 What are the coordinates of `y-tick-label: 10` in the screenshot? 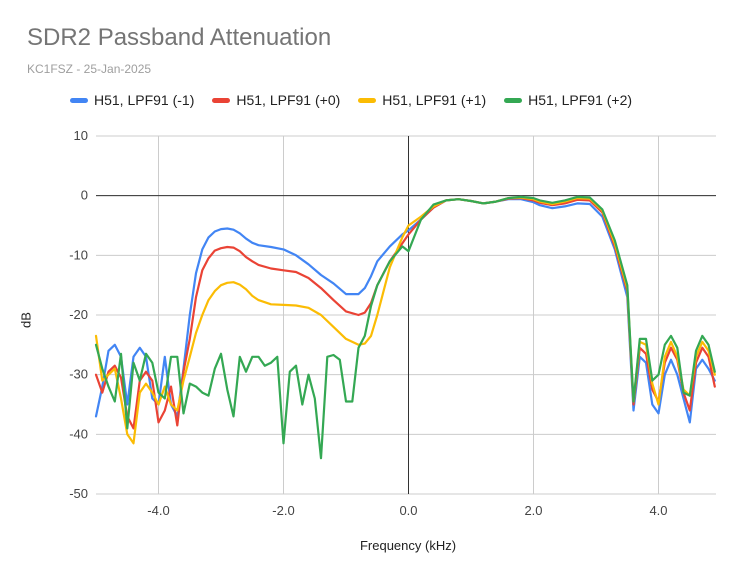 It's located at (81, 135).